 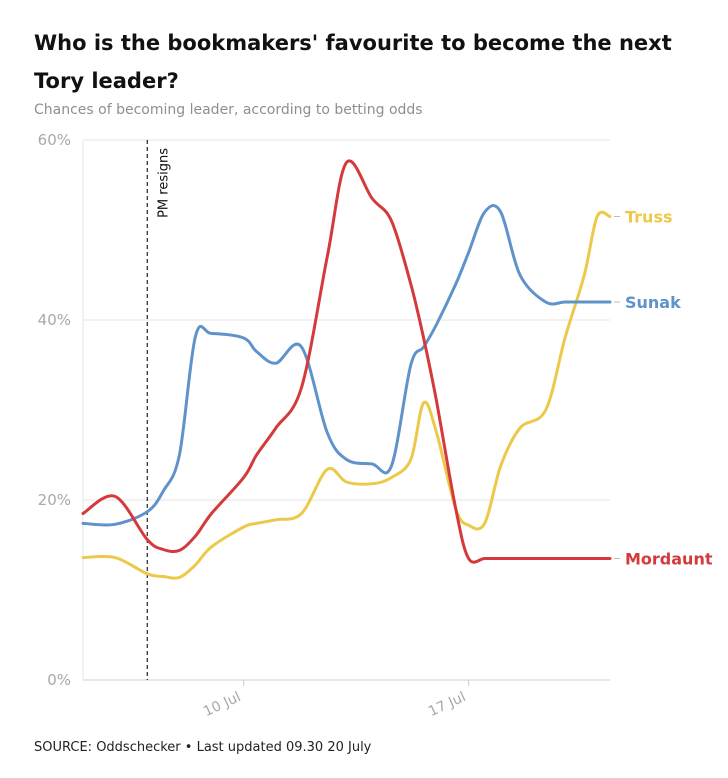 I want to click on end-label-truss: Truss, so click(x=648, y=217).